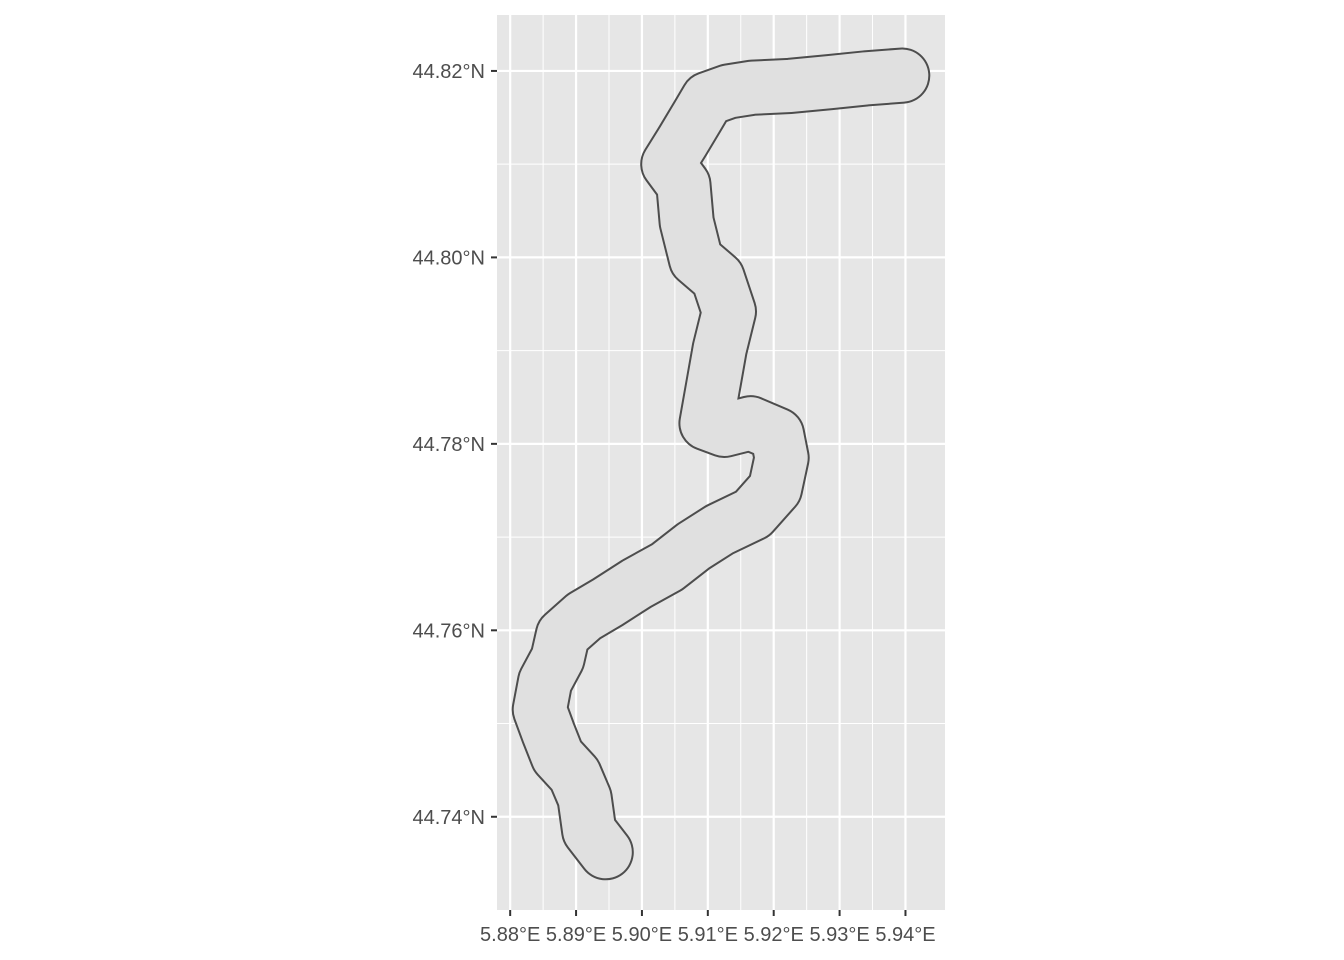 This screenshot has height=960, width=1344. Describe the element at coordinates (576, 935) in the screenshot. I see `x-tick-label: 5.89°E` at that location.